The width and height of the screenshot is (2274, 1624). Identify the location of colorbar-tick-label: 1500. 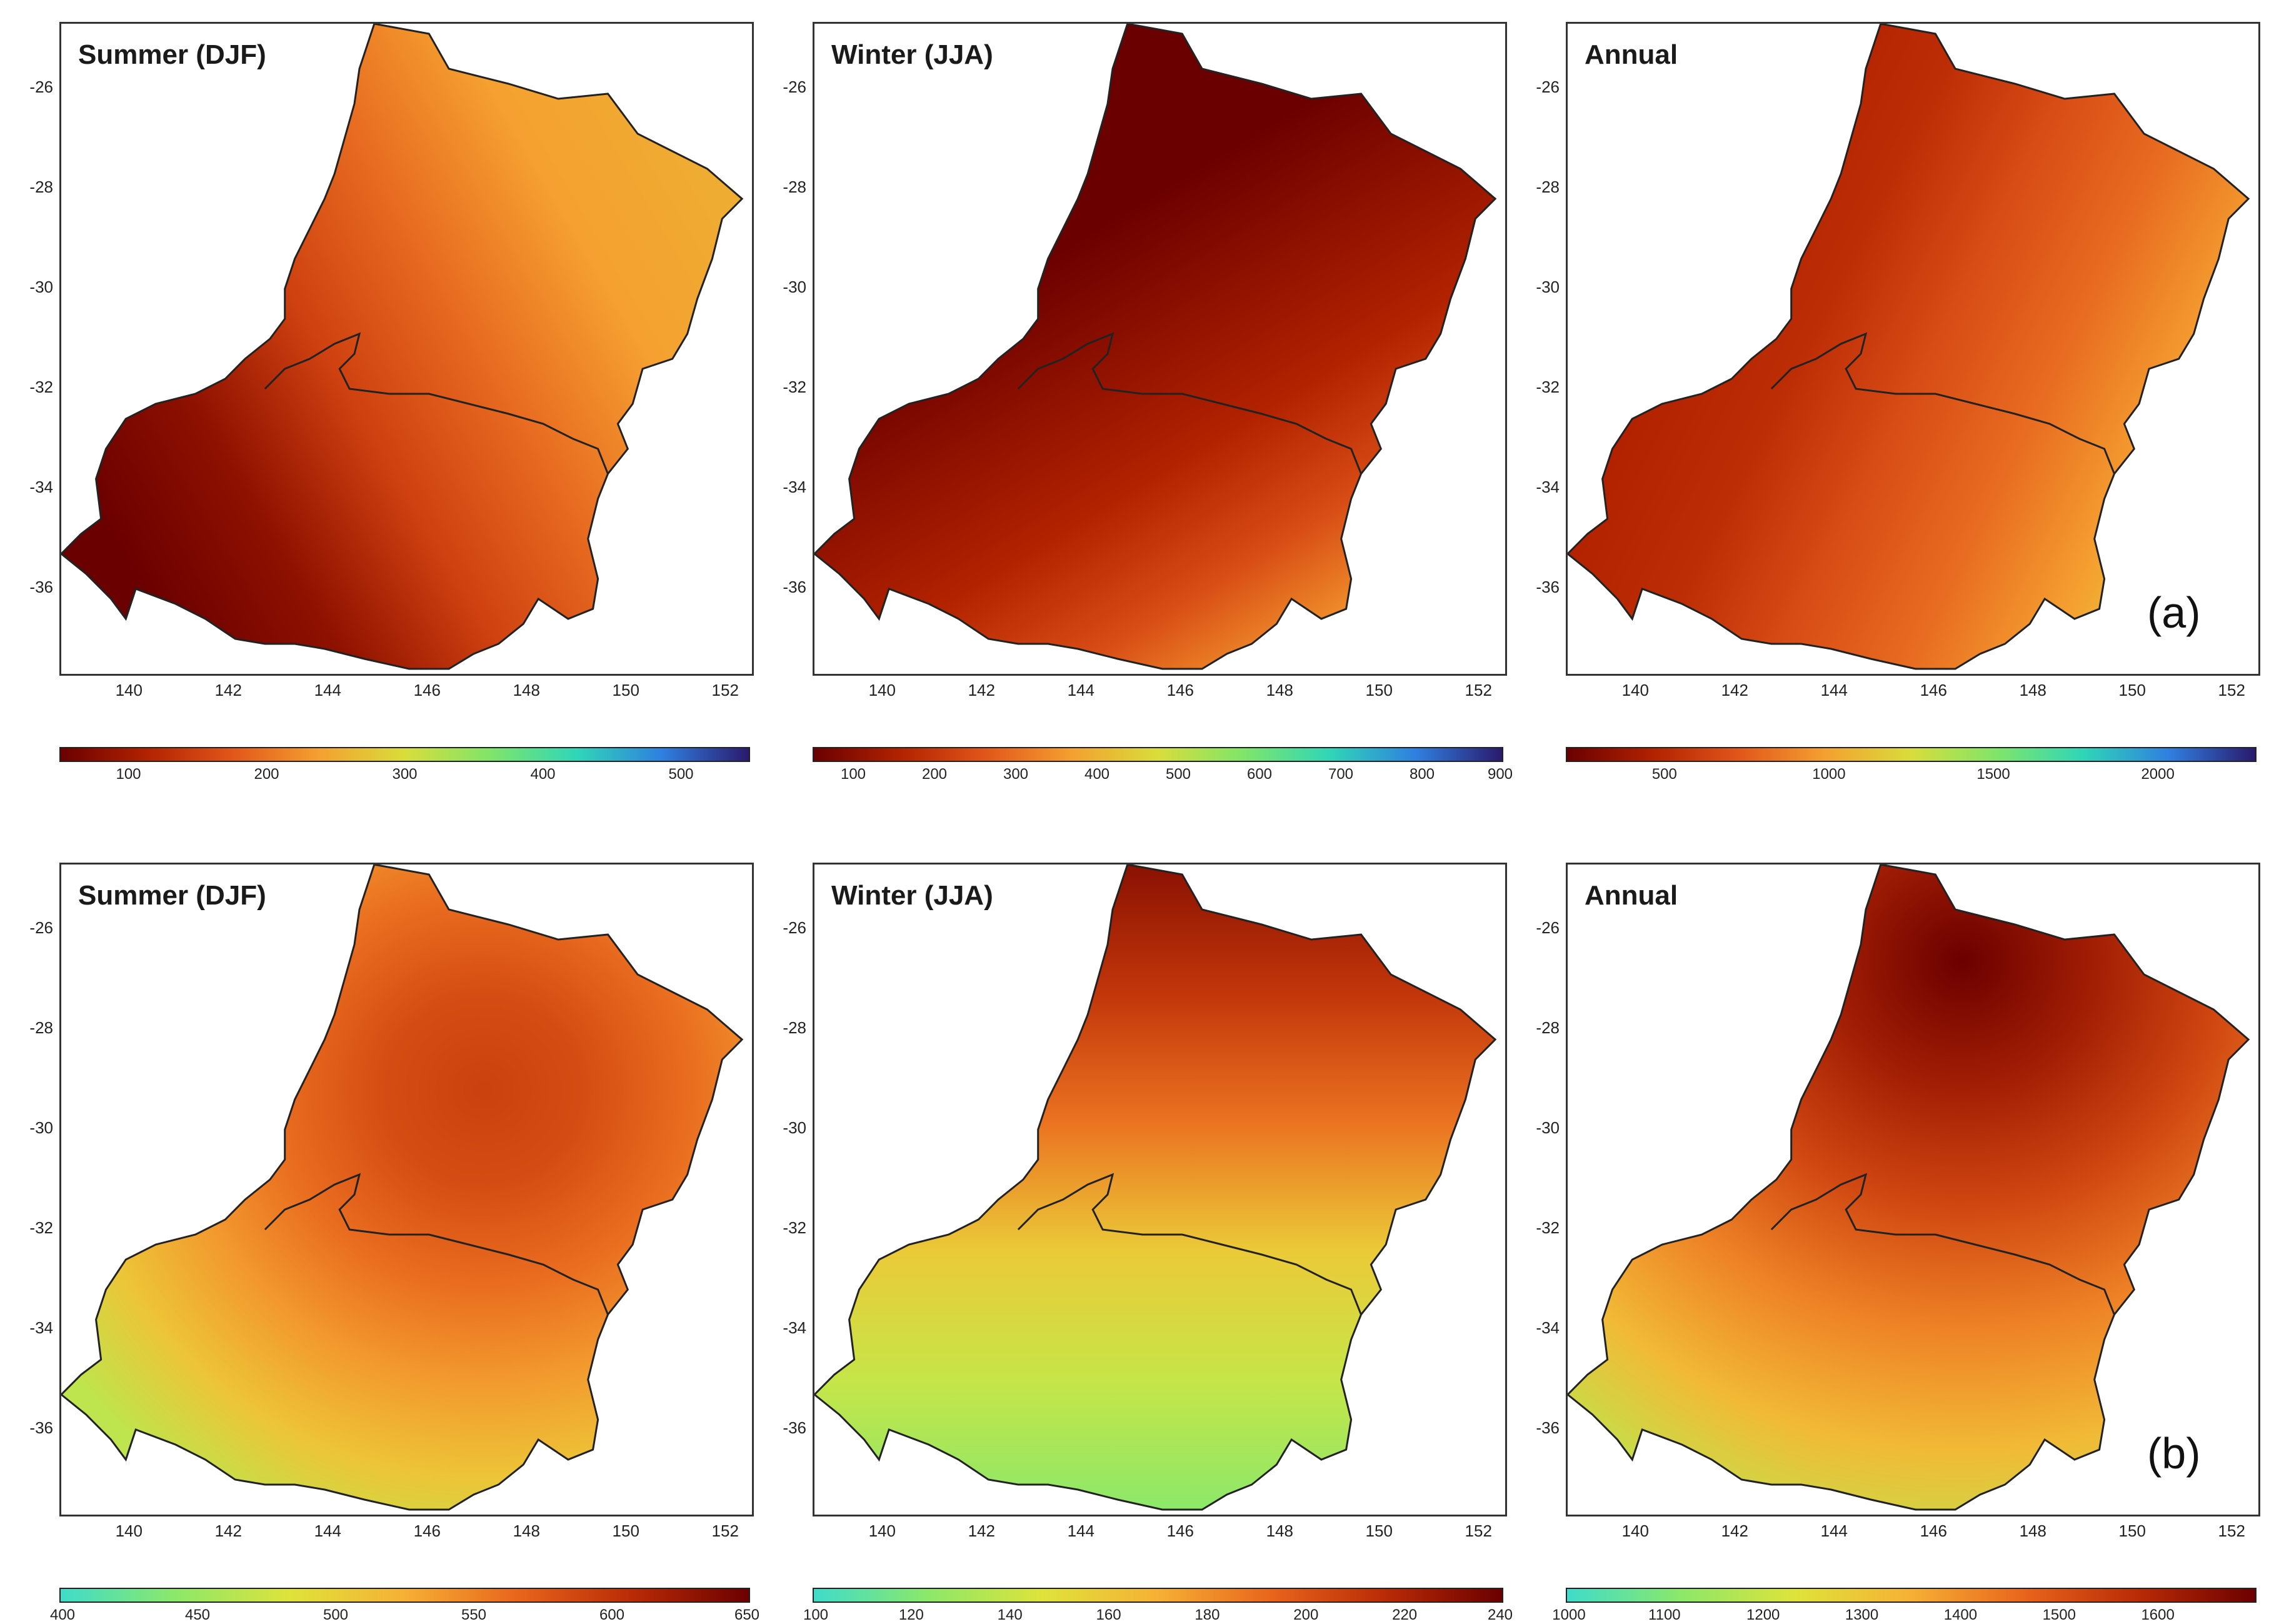
(1993, 774).